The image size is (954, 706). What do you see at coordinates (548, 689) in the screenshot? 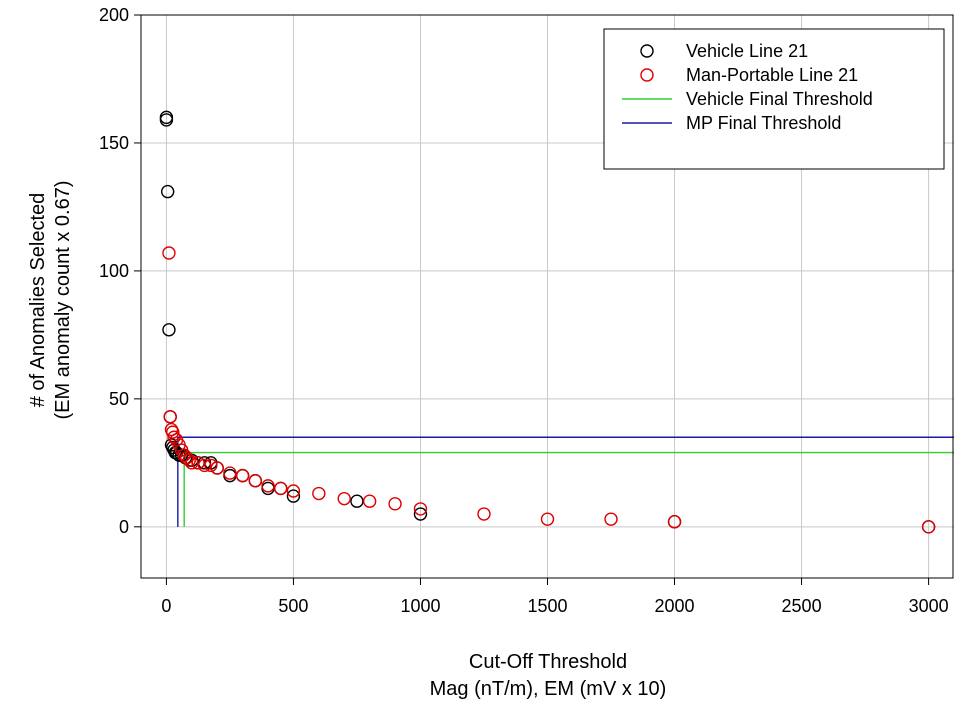
I see `x-axis-title-line2: Mag (nT/m), EM (mV x 10)` at bounding box center [548, 689].